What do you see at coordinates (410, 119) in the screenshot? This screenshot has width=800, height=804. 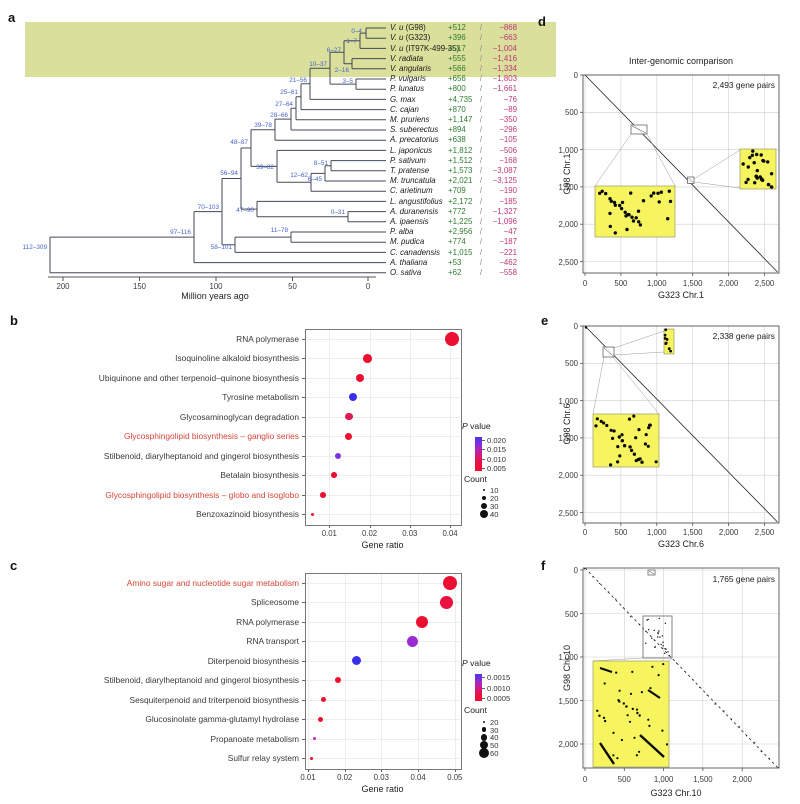 I see `species-name: M. pruriens` at bounding box center [410, 119].